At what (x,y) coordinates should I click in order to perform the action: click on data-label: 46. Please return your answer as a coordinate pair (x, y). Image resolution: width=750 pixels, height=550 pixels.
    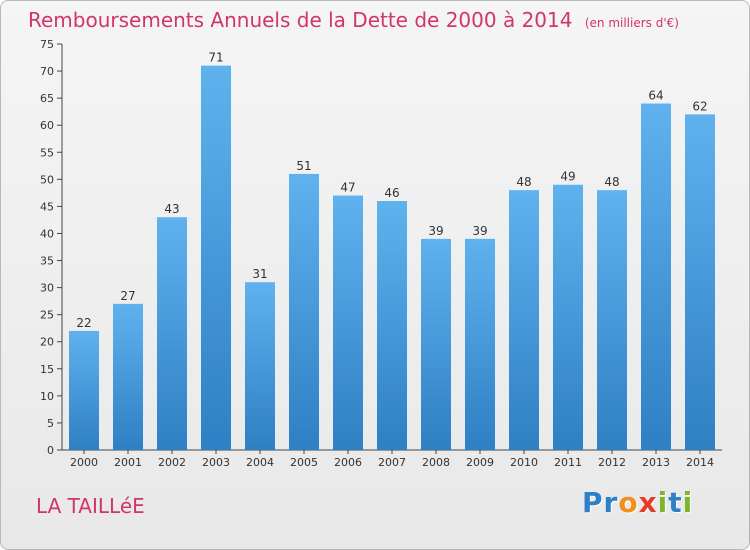
    Looking at the image, I should click on (391, 193).